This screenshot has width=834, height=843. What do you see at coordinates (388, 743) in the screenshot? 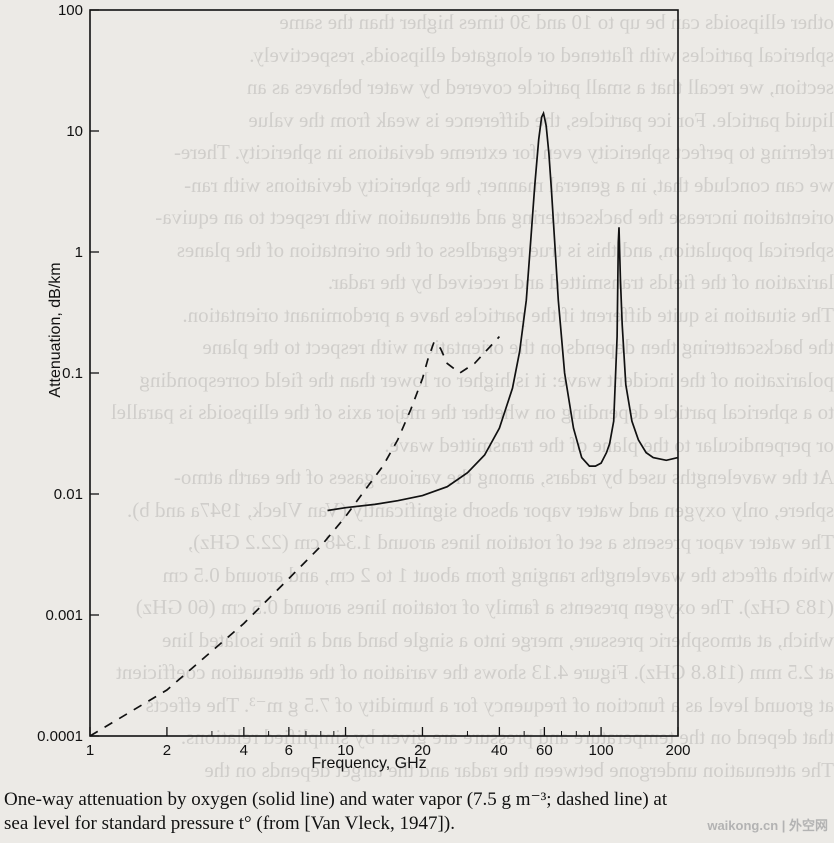
I see `x-axis-ticks: 1 2 4 6 10 20 40 60 100 200` at bounding box center [388, 743].